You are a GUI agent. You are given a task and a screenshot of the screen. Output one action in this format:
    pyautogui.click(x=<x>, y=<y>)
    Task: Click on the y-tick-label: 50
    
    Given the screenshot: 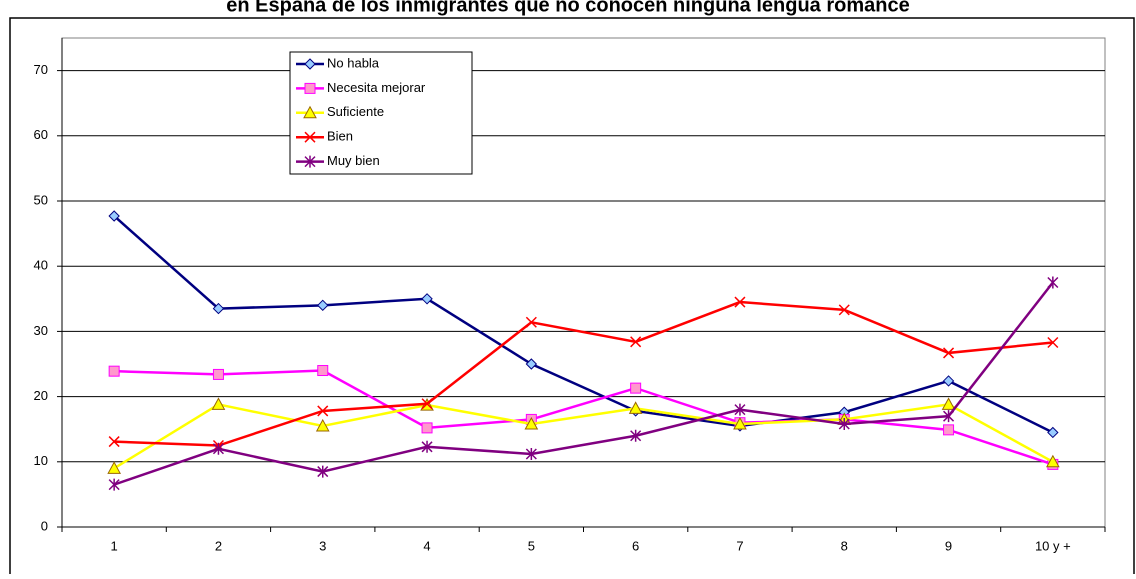 What is the action you would take?
    pyautogui.click(x=41, y=199)
    